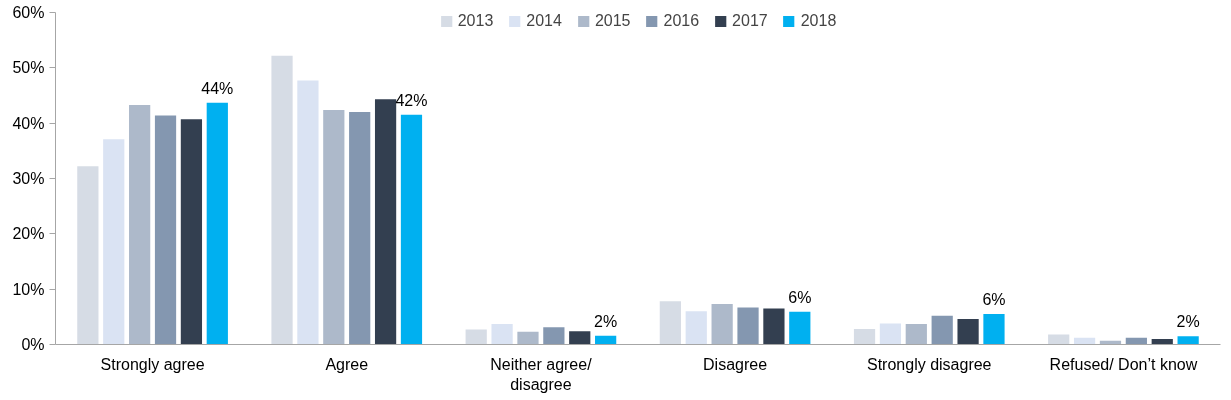 Image resolution: width=1231 pixels, height=400 pixels. What do you see at coordinates (28, 234) in the screenshot?
I see `y-tick-label: 20%` at bounding box center [28, 234].